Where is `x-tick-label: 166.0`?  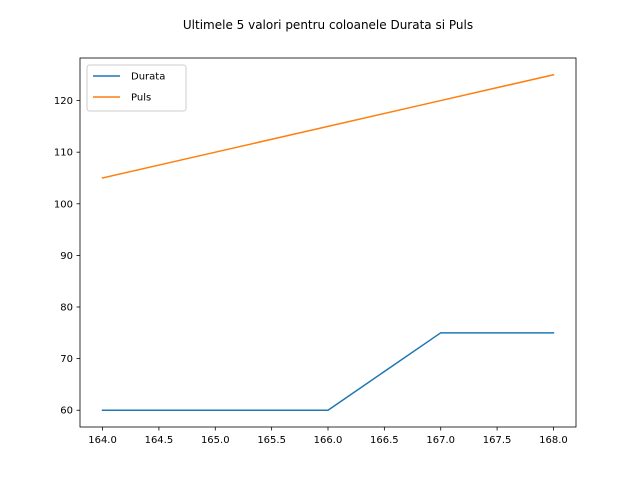
x-tick-label: 166.0 is located at coordinates (328, 440).